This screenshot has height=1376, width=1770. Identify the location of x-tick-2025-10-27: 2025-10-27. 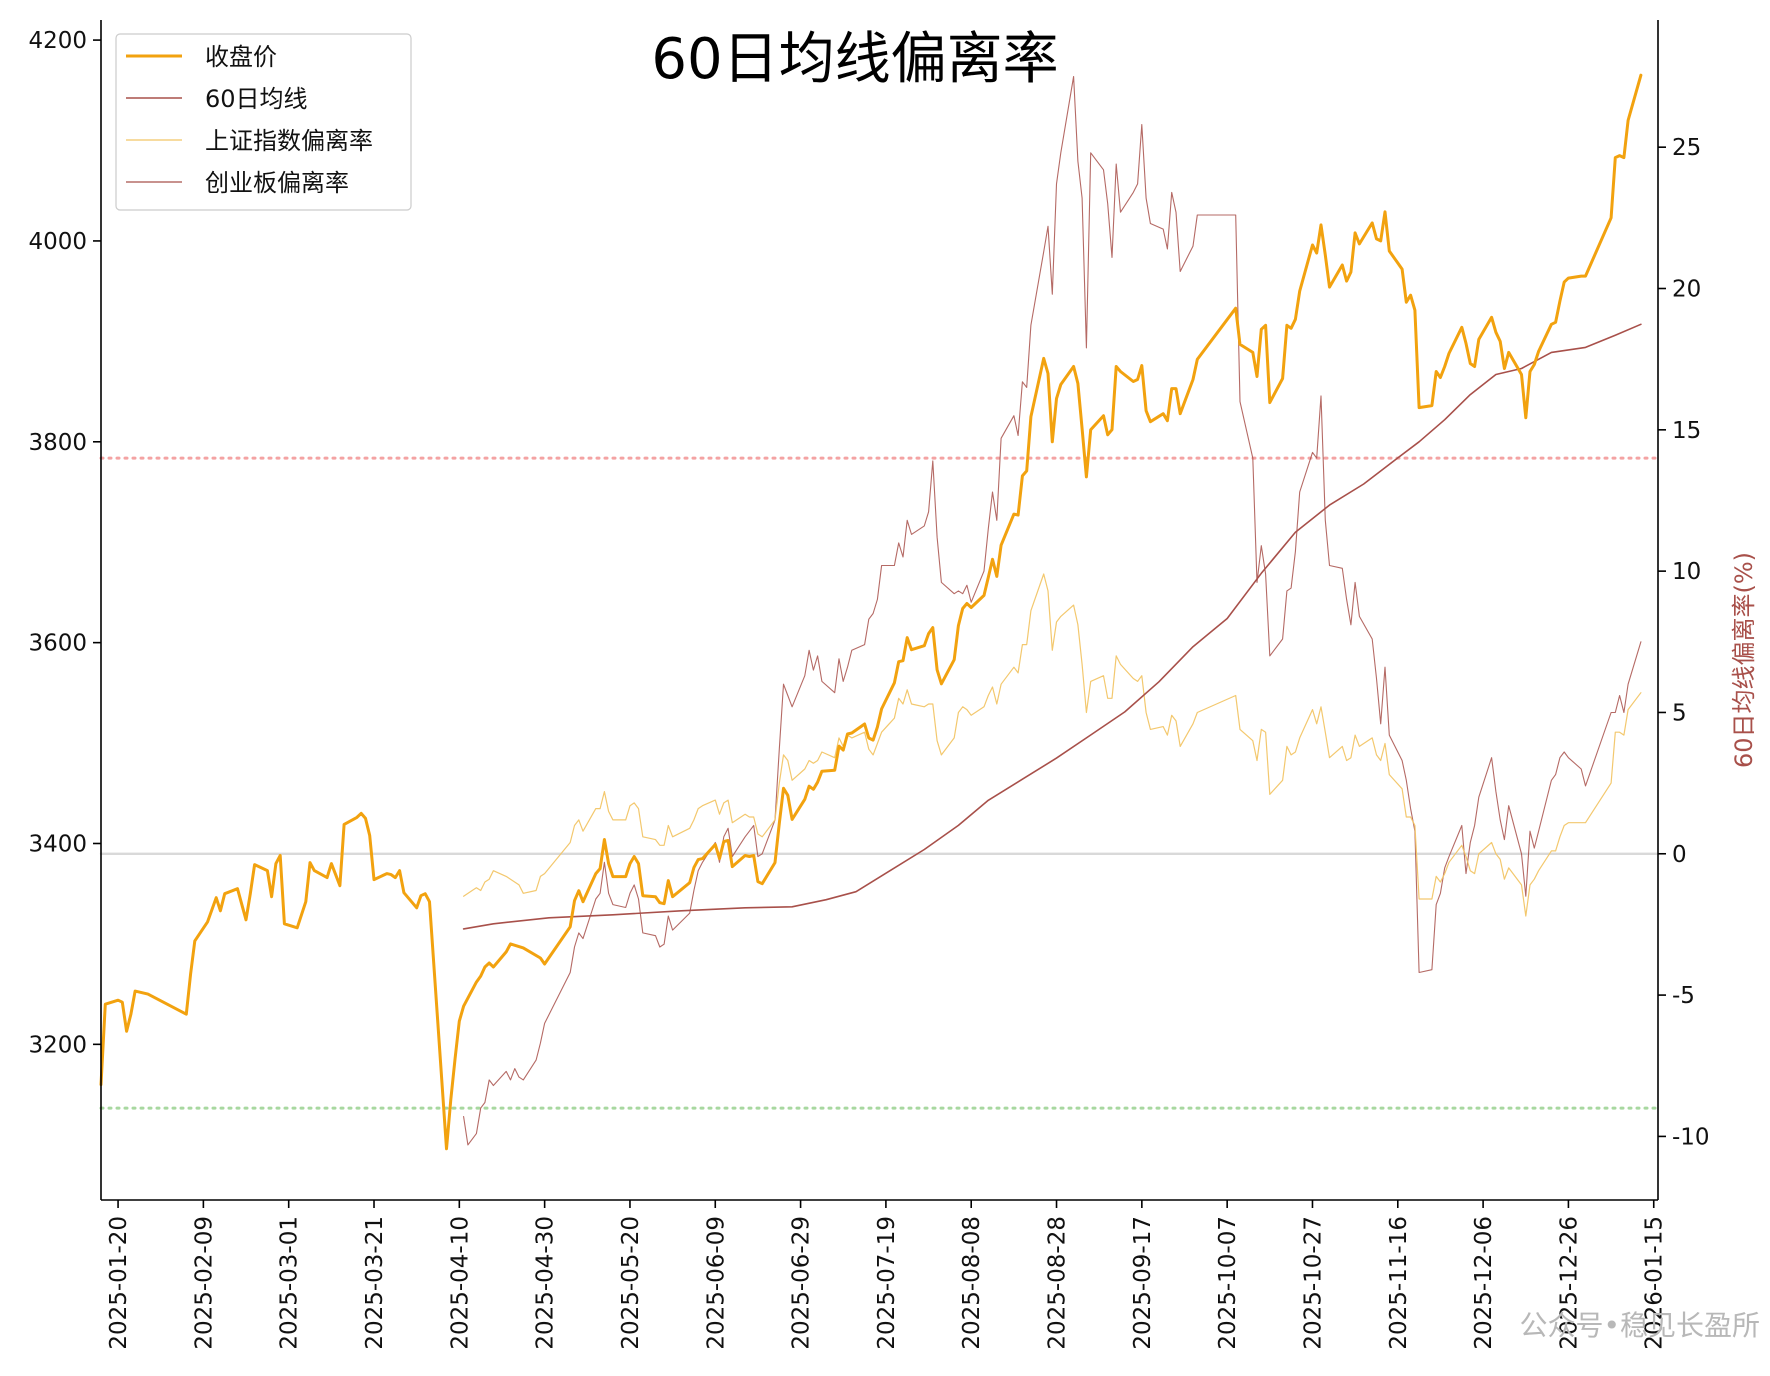
(1313, 1283).